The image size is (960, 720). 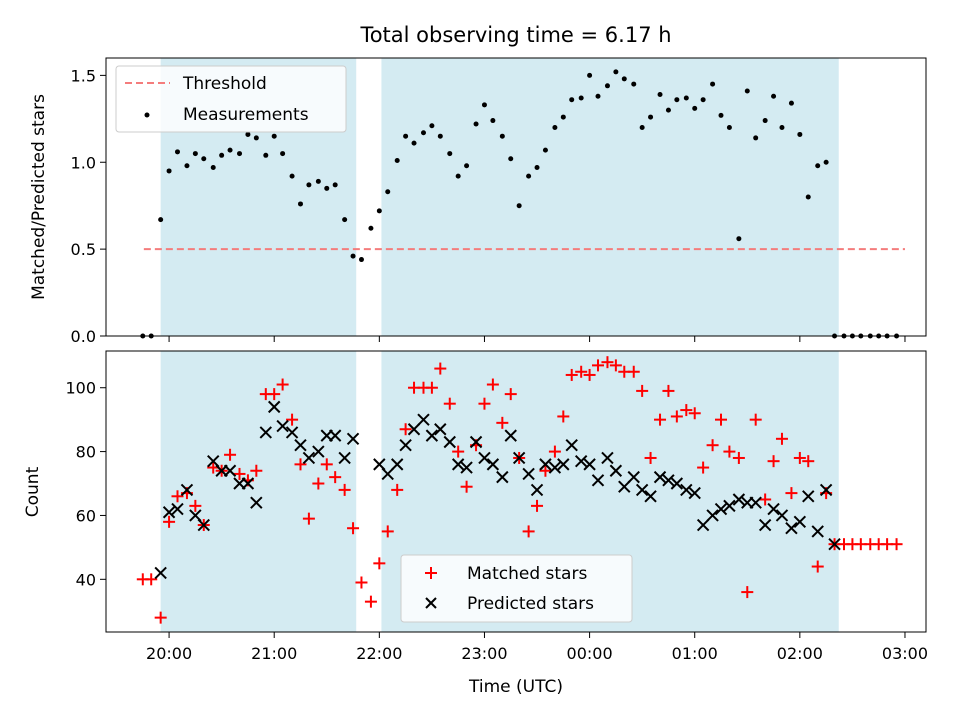 What do you see at coordinates (800, 653) in the screenshot?
I see `x-tick-label: 02:00` at bounding box center [800, 653].